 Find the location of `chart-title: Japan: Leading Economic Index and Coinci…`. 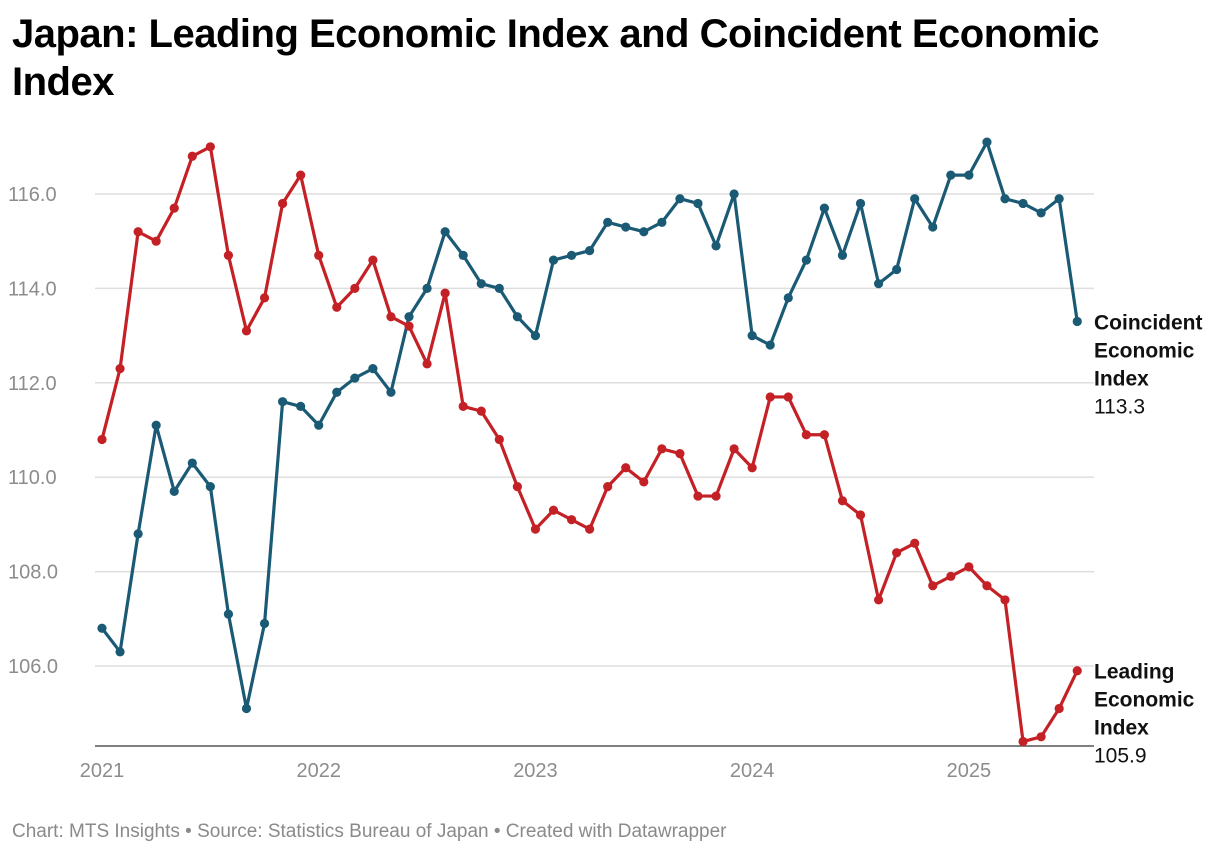

chart-title: Japan: Leading Economic Index and Coinci… is located at coordinates (556, 58).